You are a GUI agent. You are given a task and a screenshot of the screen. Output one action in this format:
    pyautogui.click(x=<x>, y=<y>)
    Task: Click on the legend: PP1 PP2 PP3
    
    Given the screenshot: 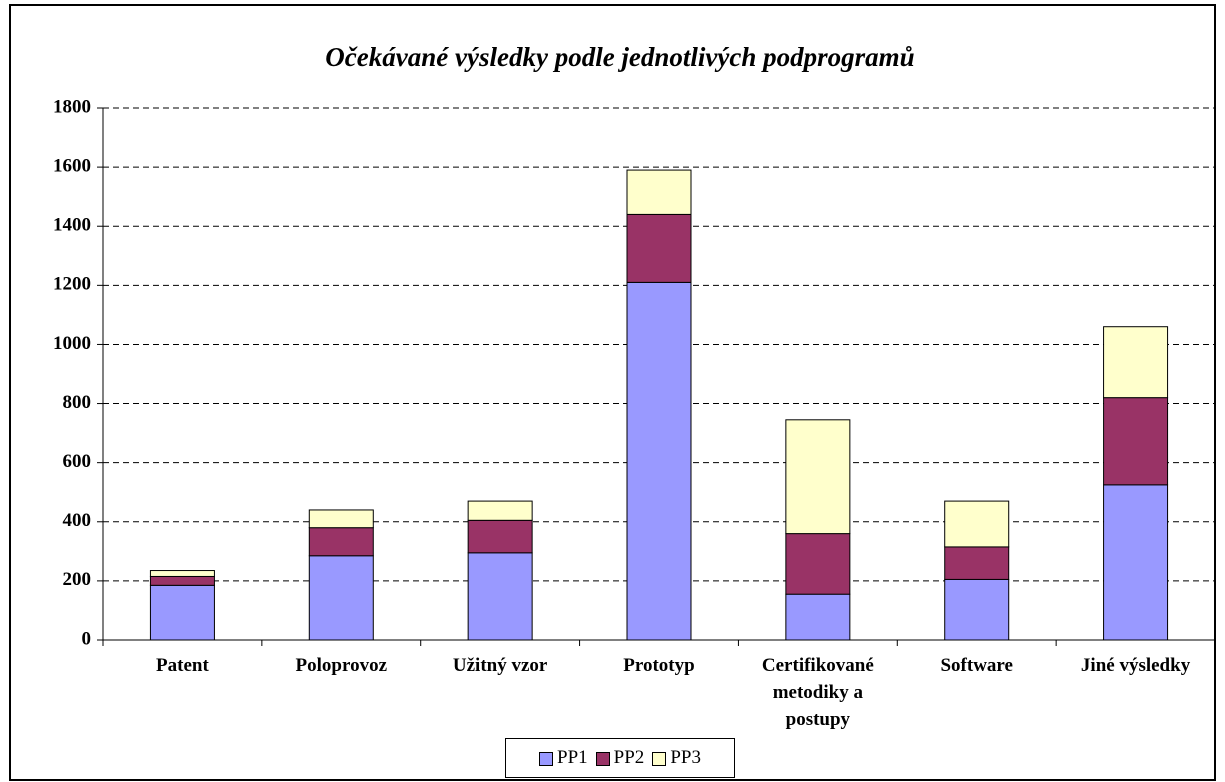 What is the action you would take?
    pyautogui.click(x=620, y=758)
    